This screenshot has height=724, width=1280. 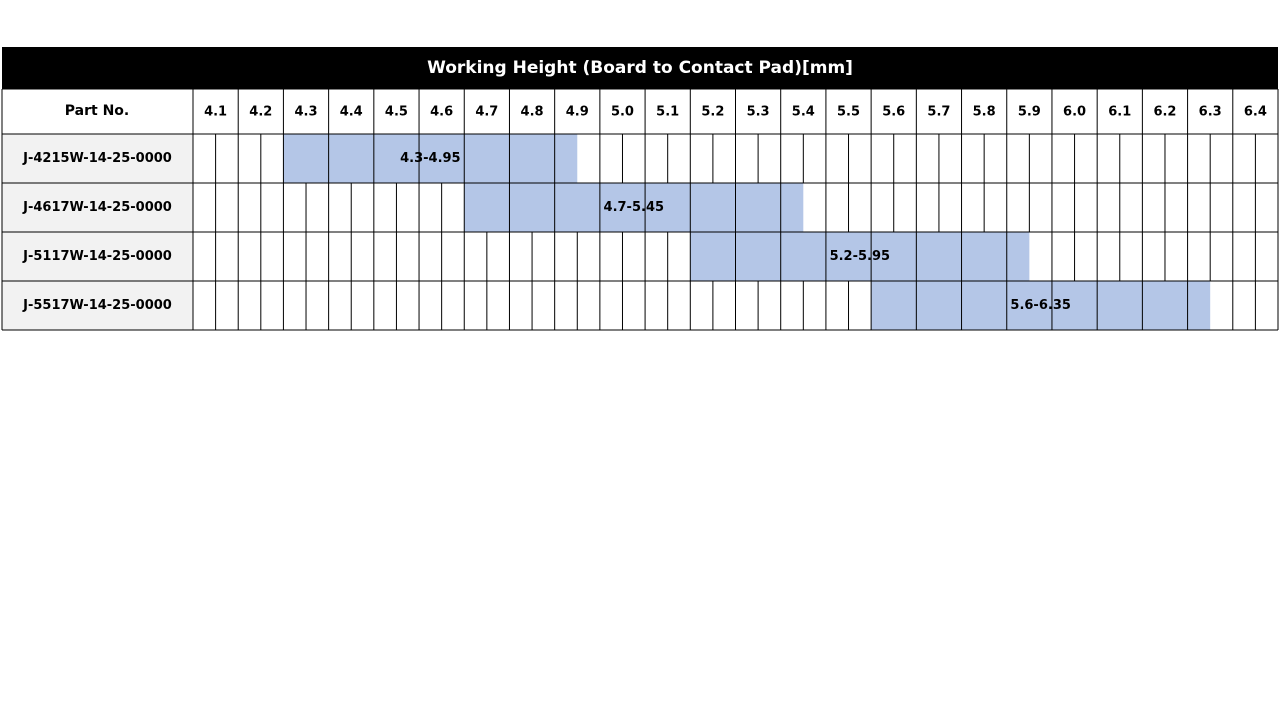 What do you see at coordinates (758, 112) in the screenshot?
I see `column-header: 5.3` at bounding box center [758, 112].